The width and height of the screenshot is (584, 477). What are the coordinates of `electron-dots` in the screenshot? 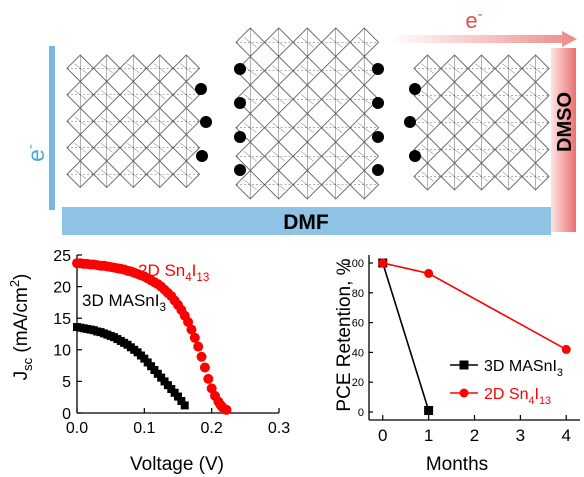 It's located at (308, 119).